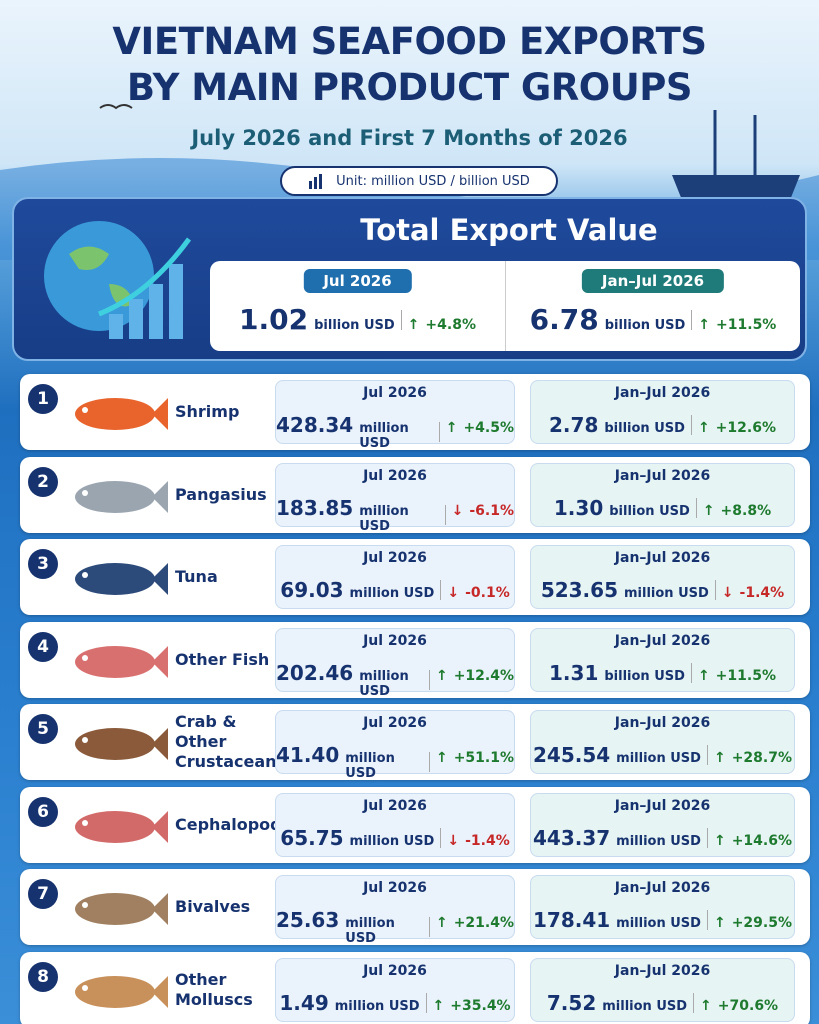 The width and height of the screenshot is (819, 1024). Describe the element at coordinates (315, 507) in the screenshot. I see `value: 183.85` at that location.